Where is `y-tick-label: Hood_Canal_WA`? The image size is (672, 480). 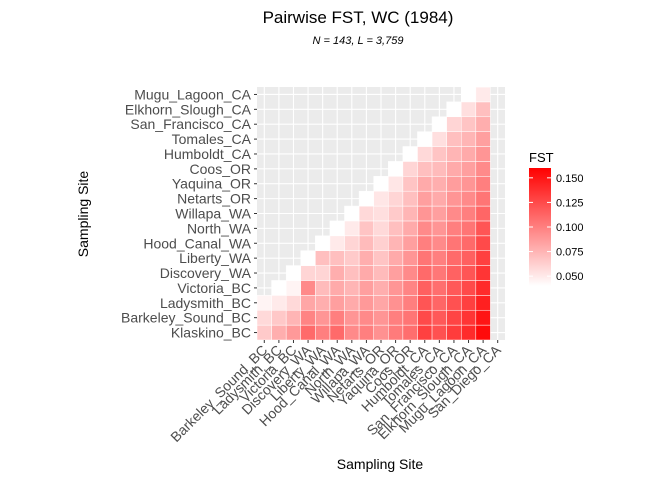
y-tick-label: Hood_Canal_WA is located at coordinates (197, 243).